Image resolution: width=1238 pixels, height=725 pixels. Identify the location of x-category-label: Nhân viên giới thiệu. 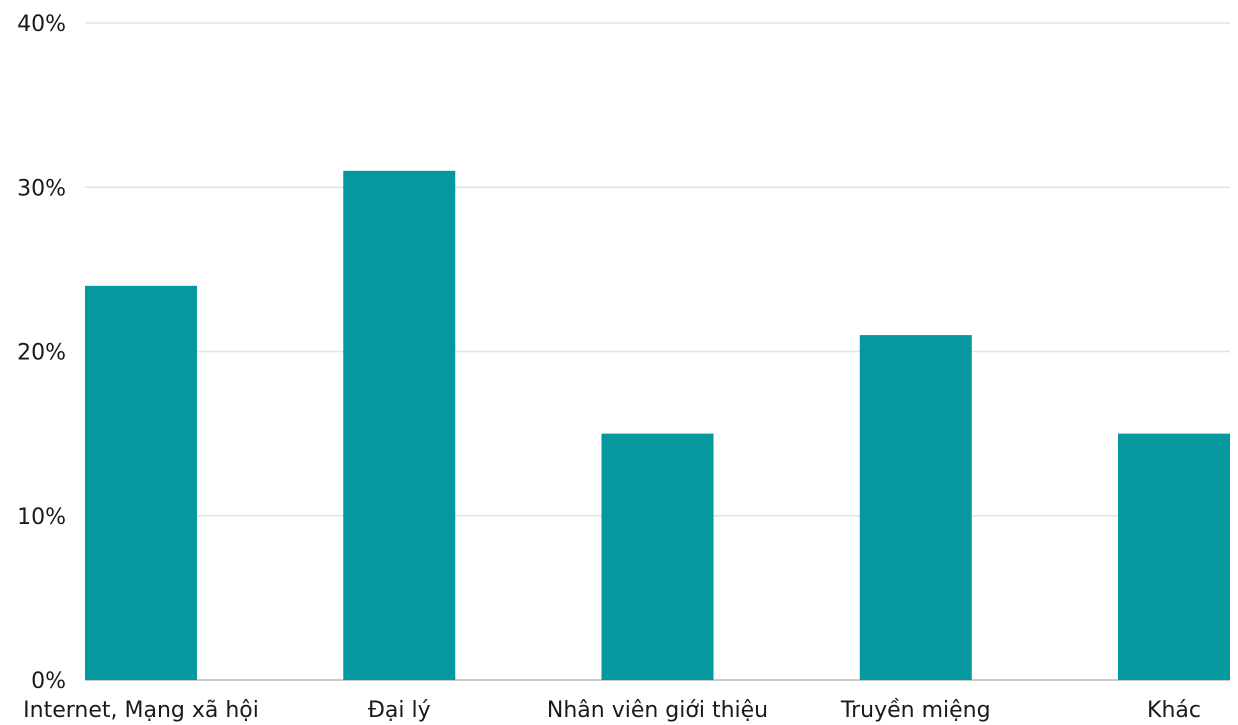
(657, 710).